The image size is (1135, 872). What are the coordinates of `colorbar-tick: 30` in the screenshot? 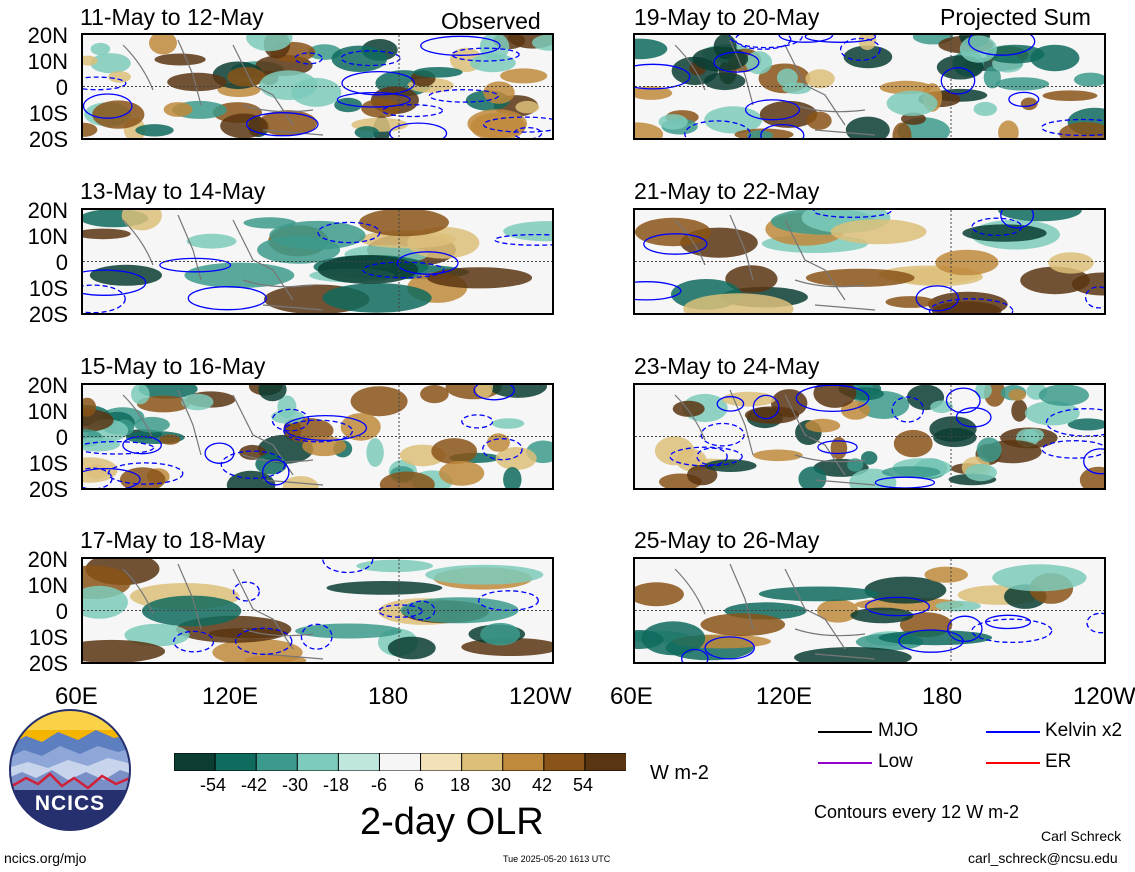 It's located at (501, 785).